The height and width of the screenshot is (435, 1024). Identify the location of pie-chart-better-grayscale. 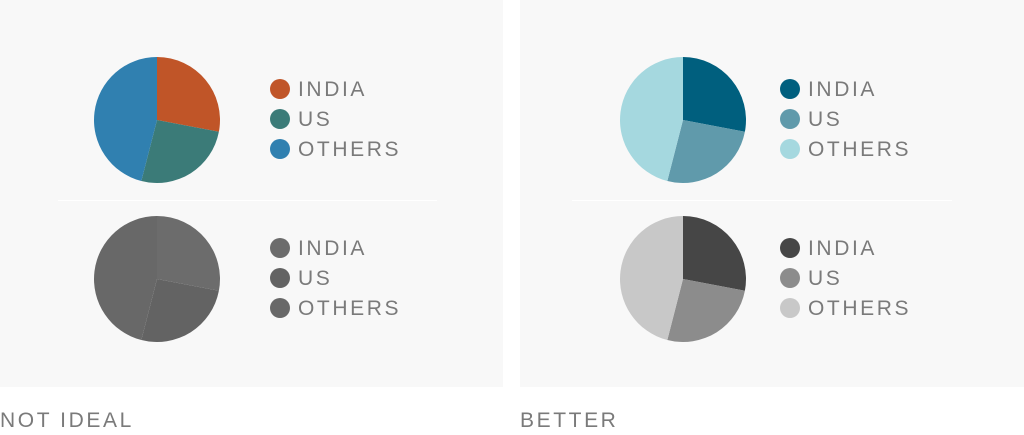
(682, 279).